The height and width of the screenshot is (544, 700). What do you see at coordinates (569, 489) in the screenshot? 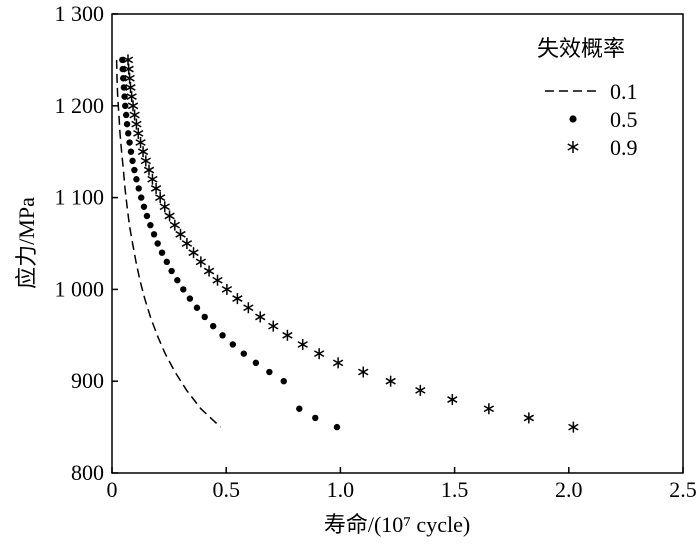
I see `x-tick-label: 2.0` at bounding box center [569, 489].